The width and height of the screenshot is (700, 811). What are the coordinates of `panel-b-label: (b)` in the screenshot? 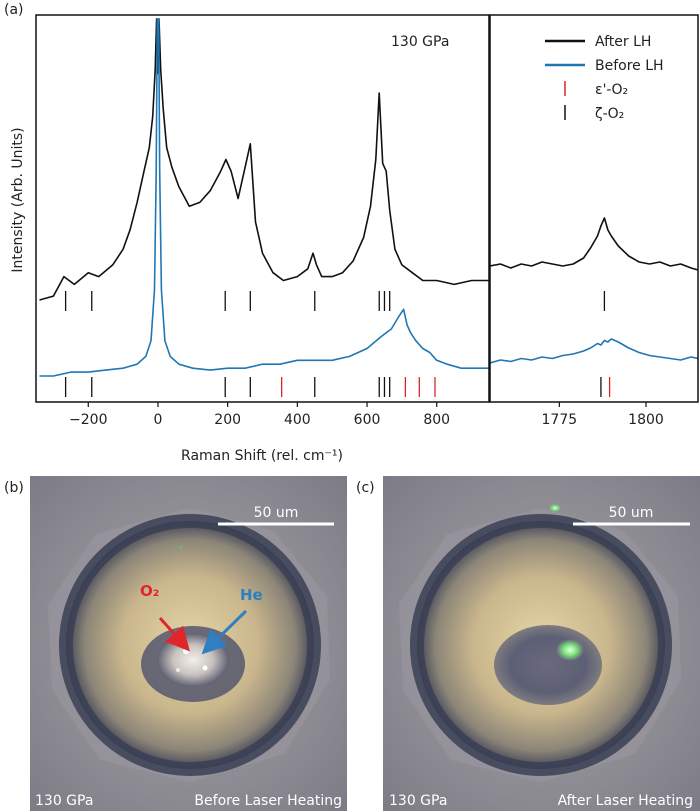 It's located at (14, 488).